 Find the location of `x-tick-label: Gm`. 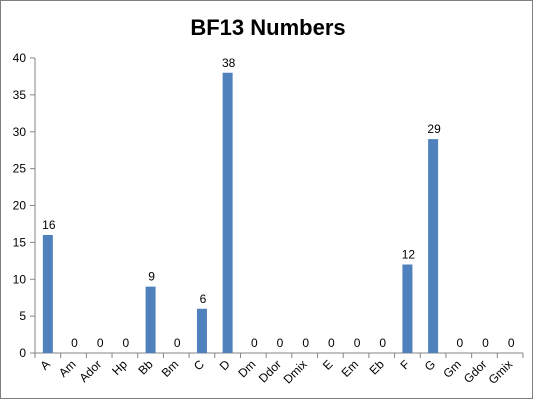

x-tick-label: Gm is located at coordinates (452, 369).